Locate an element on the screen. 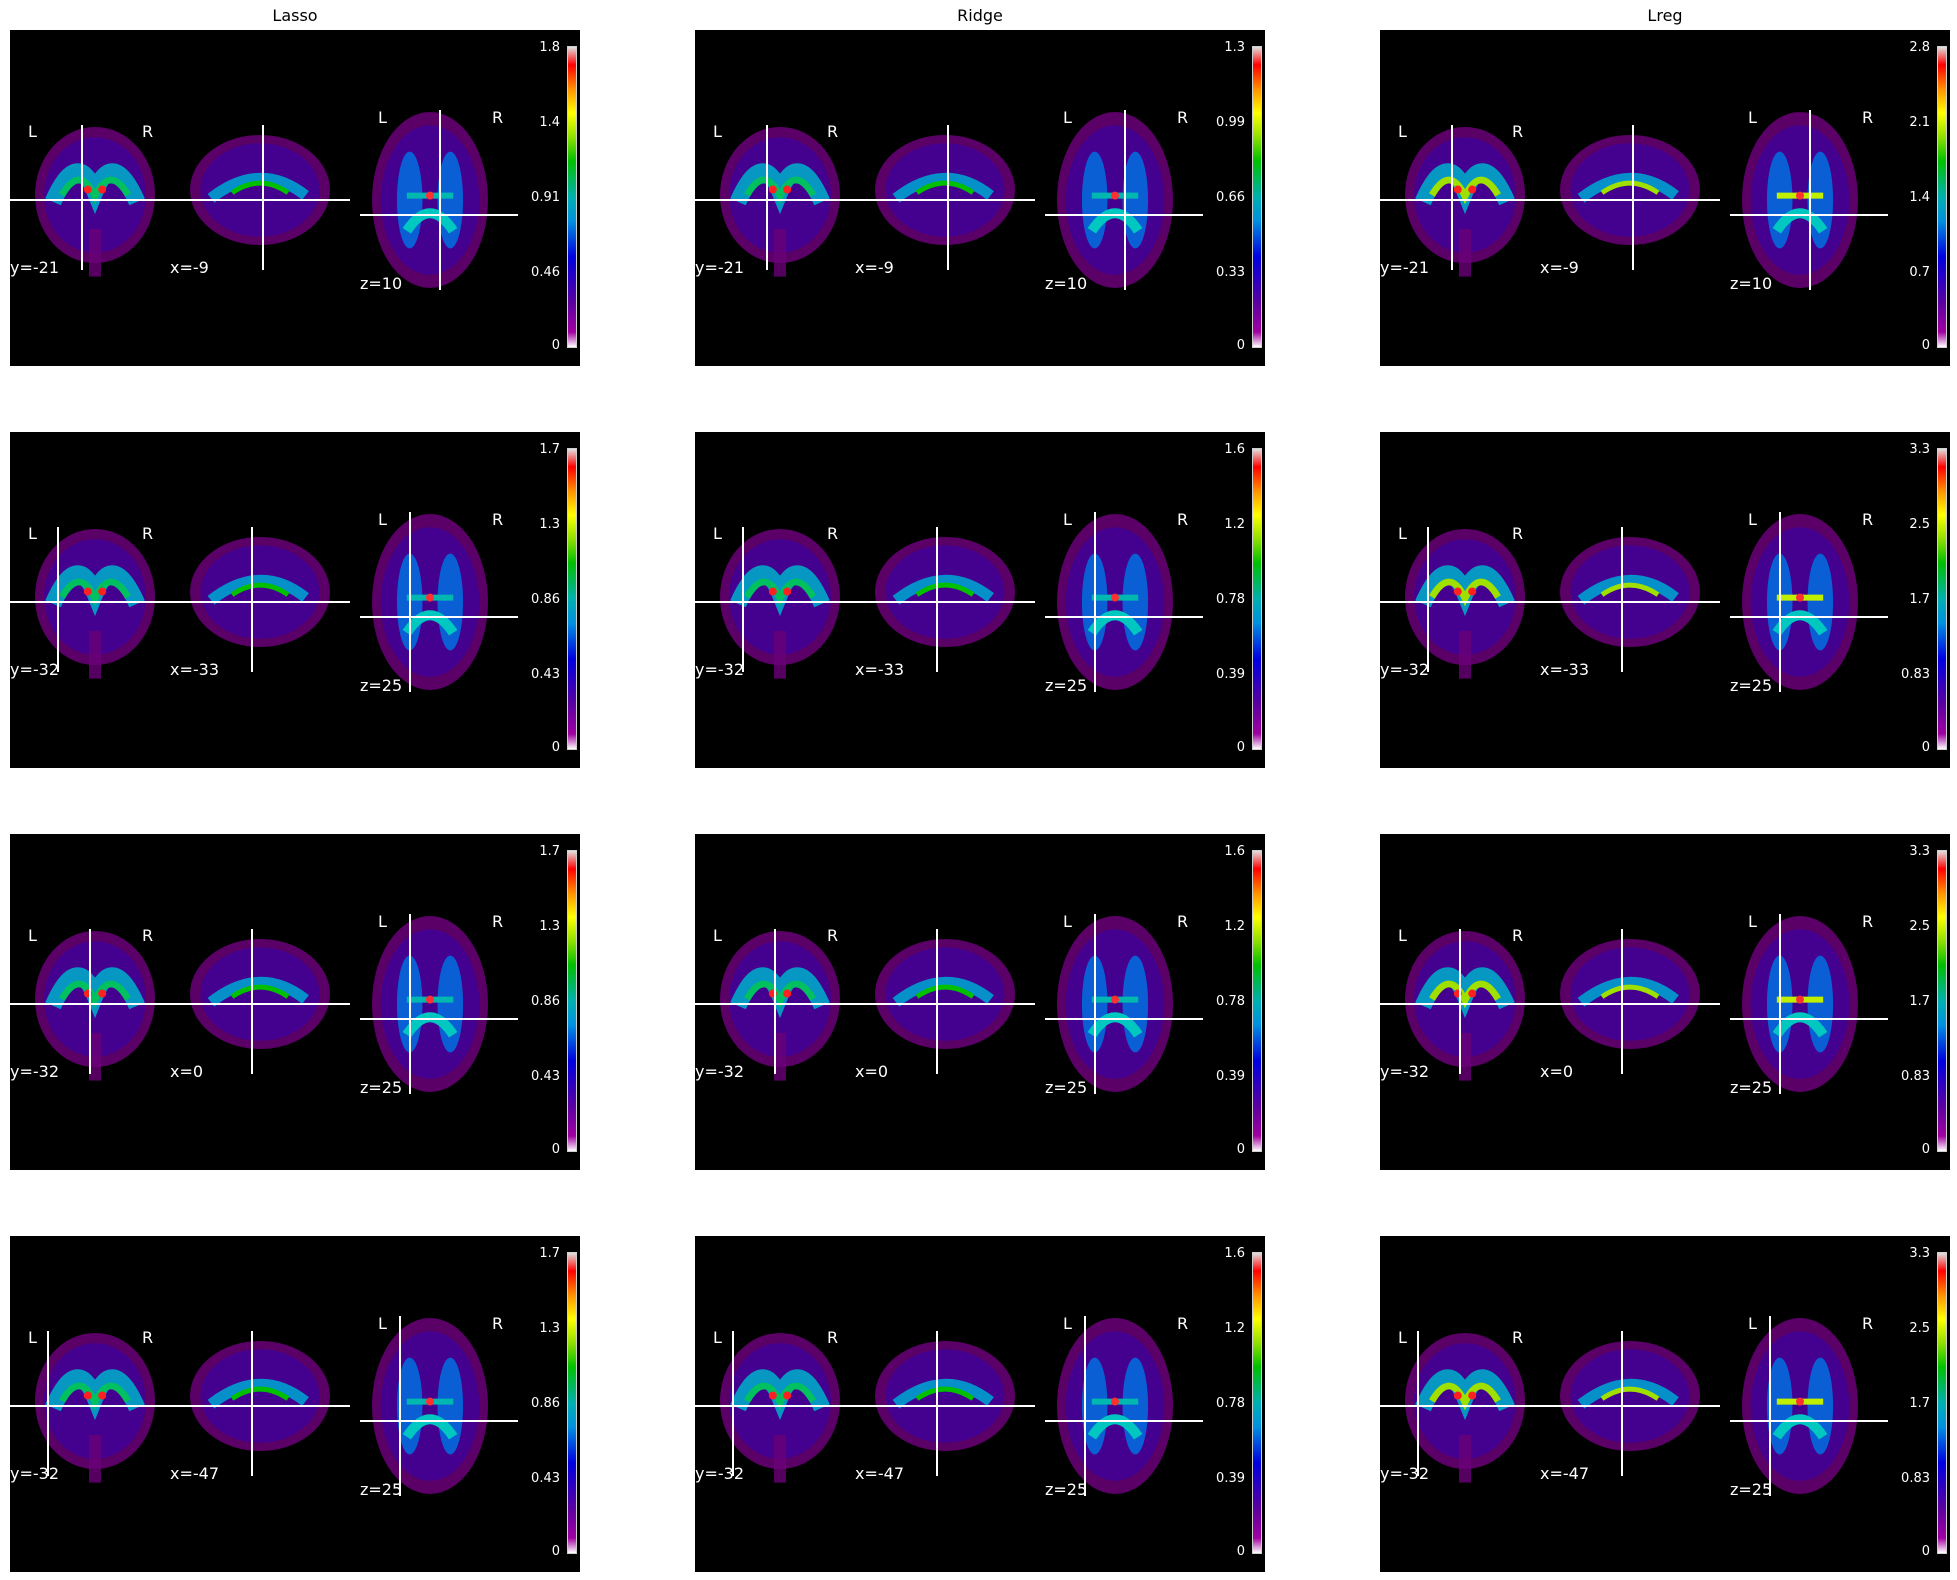 This screenshot has width=1957, height=1580. colorbar-tick-label: 1.2 is located at coordinates (1234, 926).